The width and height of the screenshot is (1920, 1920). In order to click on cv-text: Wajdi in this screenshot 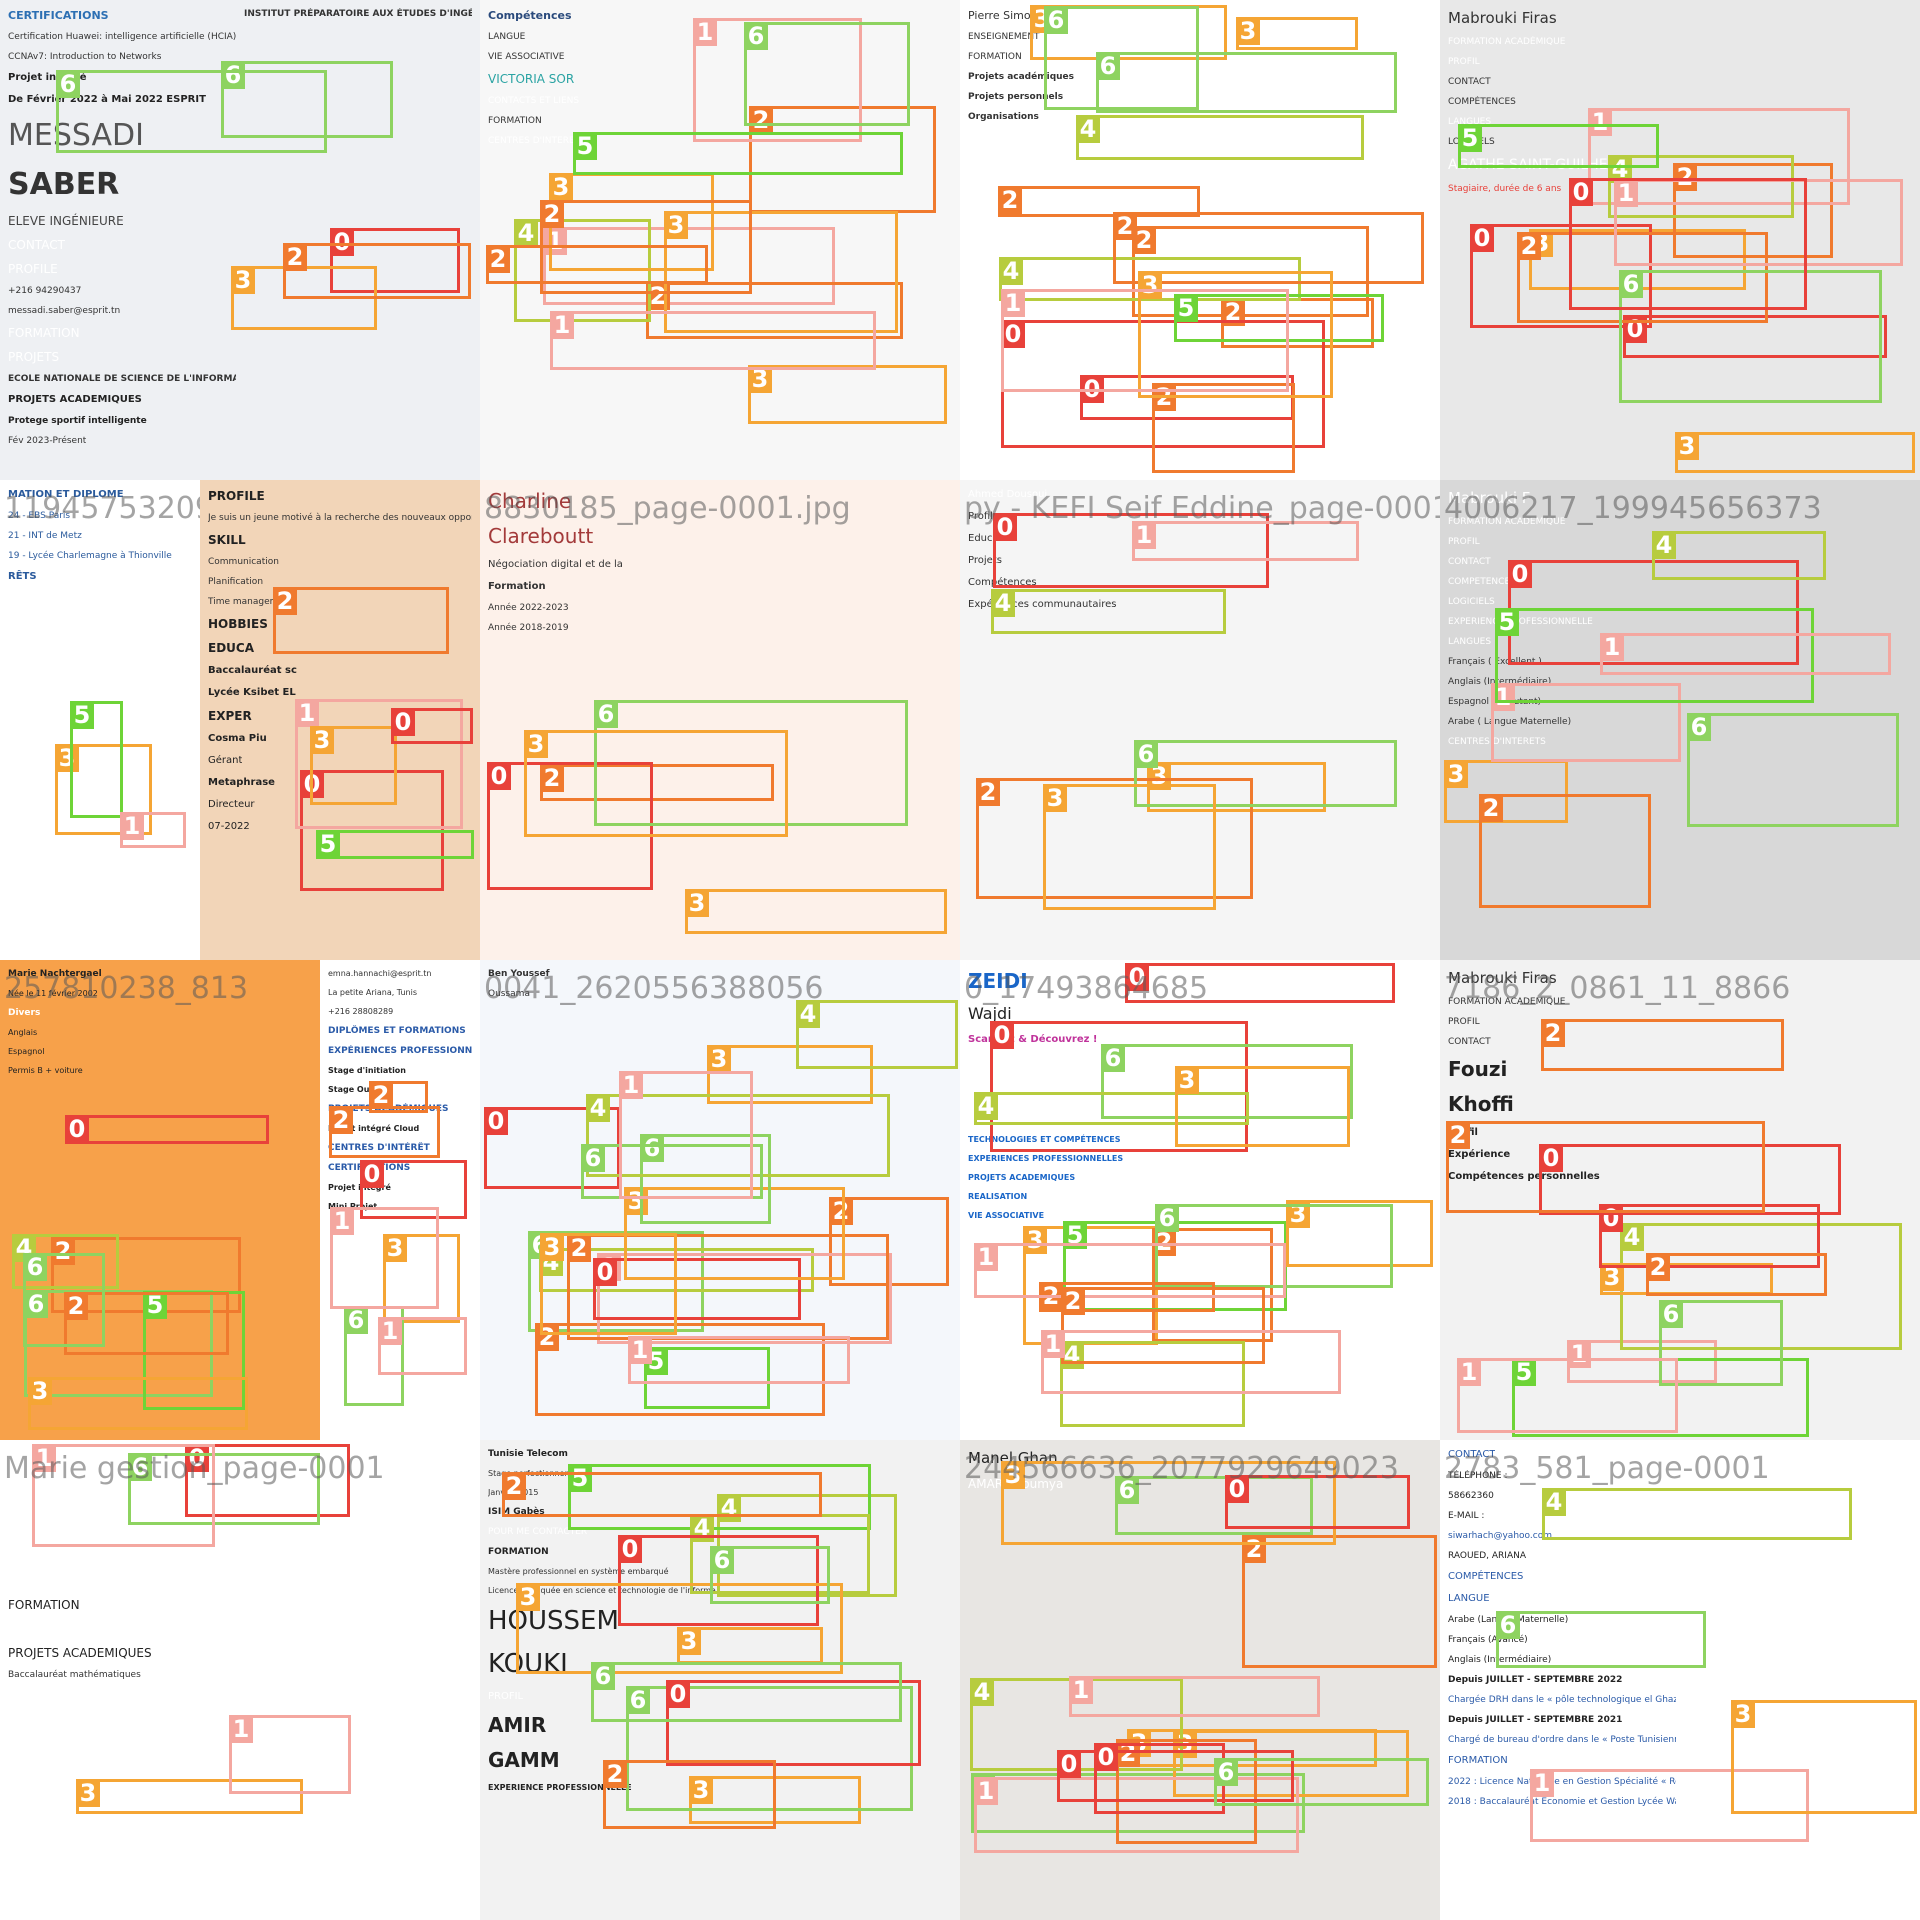, I will do `click(990, 1013)`.